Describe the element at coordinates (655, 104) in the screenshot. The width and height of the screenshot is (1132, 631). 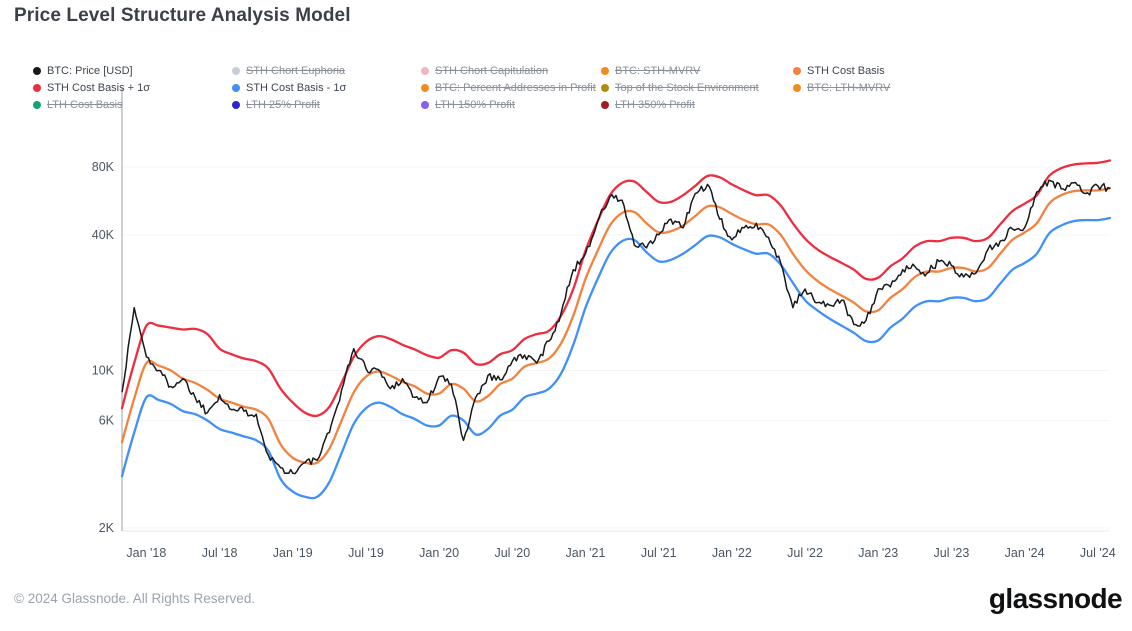
I see `legend-series-label: LTH 350% Profit` at that location.